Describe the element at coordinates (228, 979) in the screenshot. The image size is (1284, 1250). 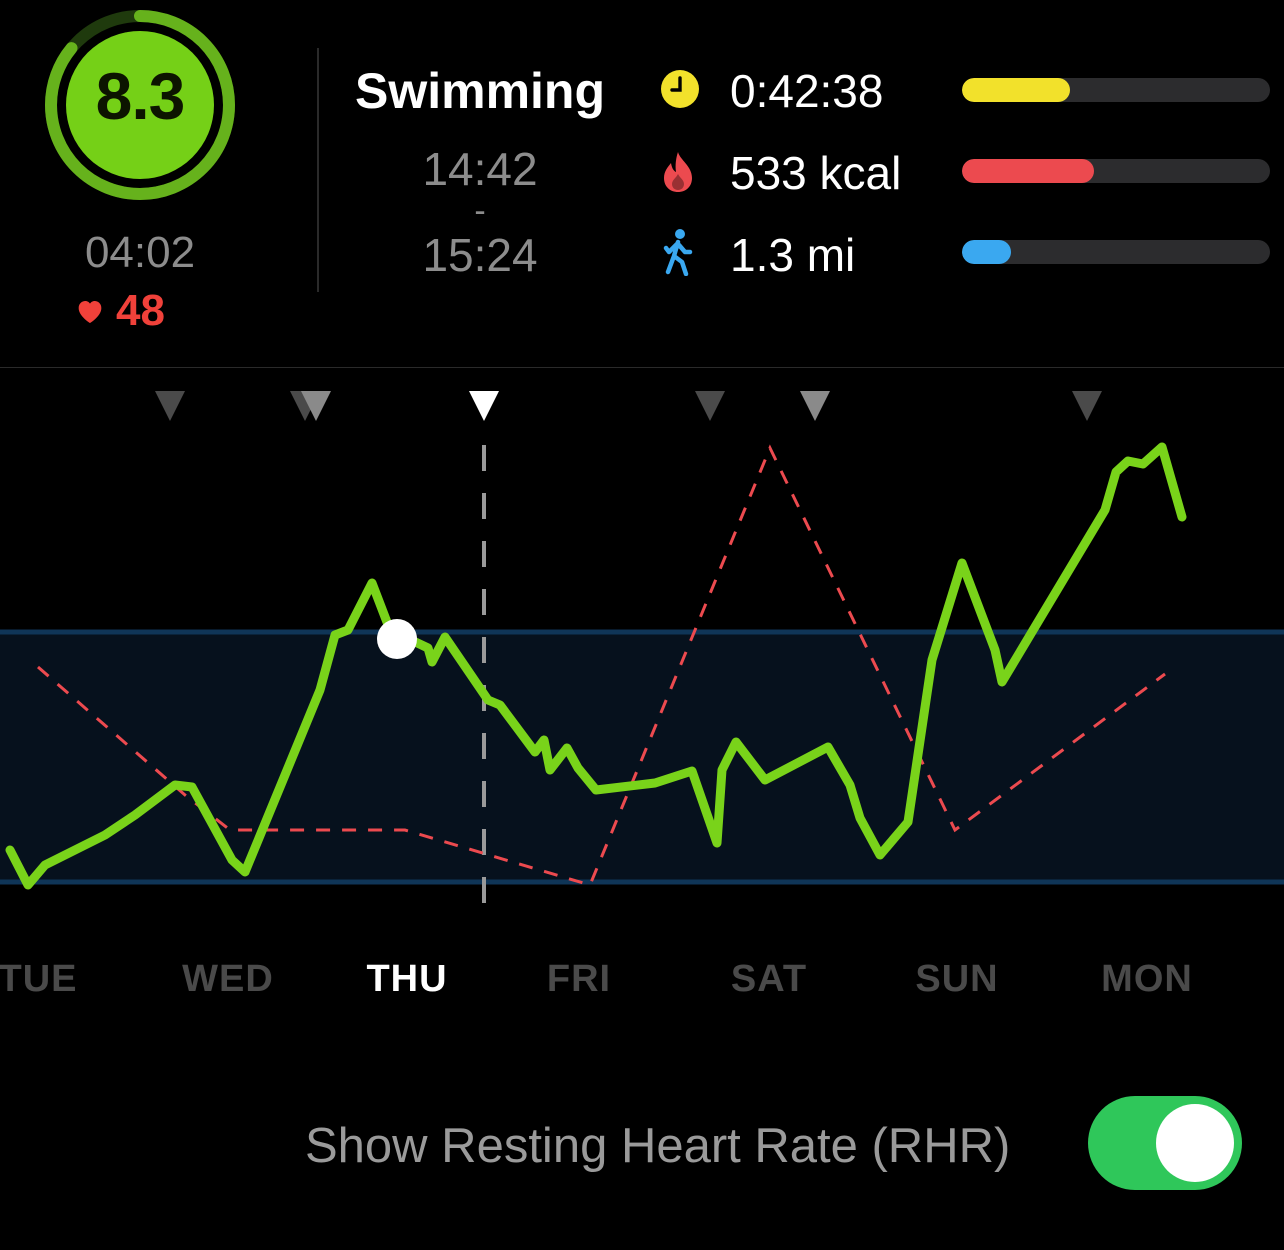
I see `day-label-wed: WED` at that location.